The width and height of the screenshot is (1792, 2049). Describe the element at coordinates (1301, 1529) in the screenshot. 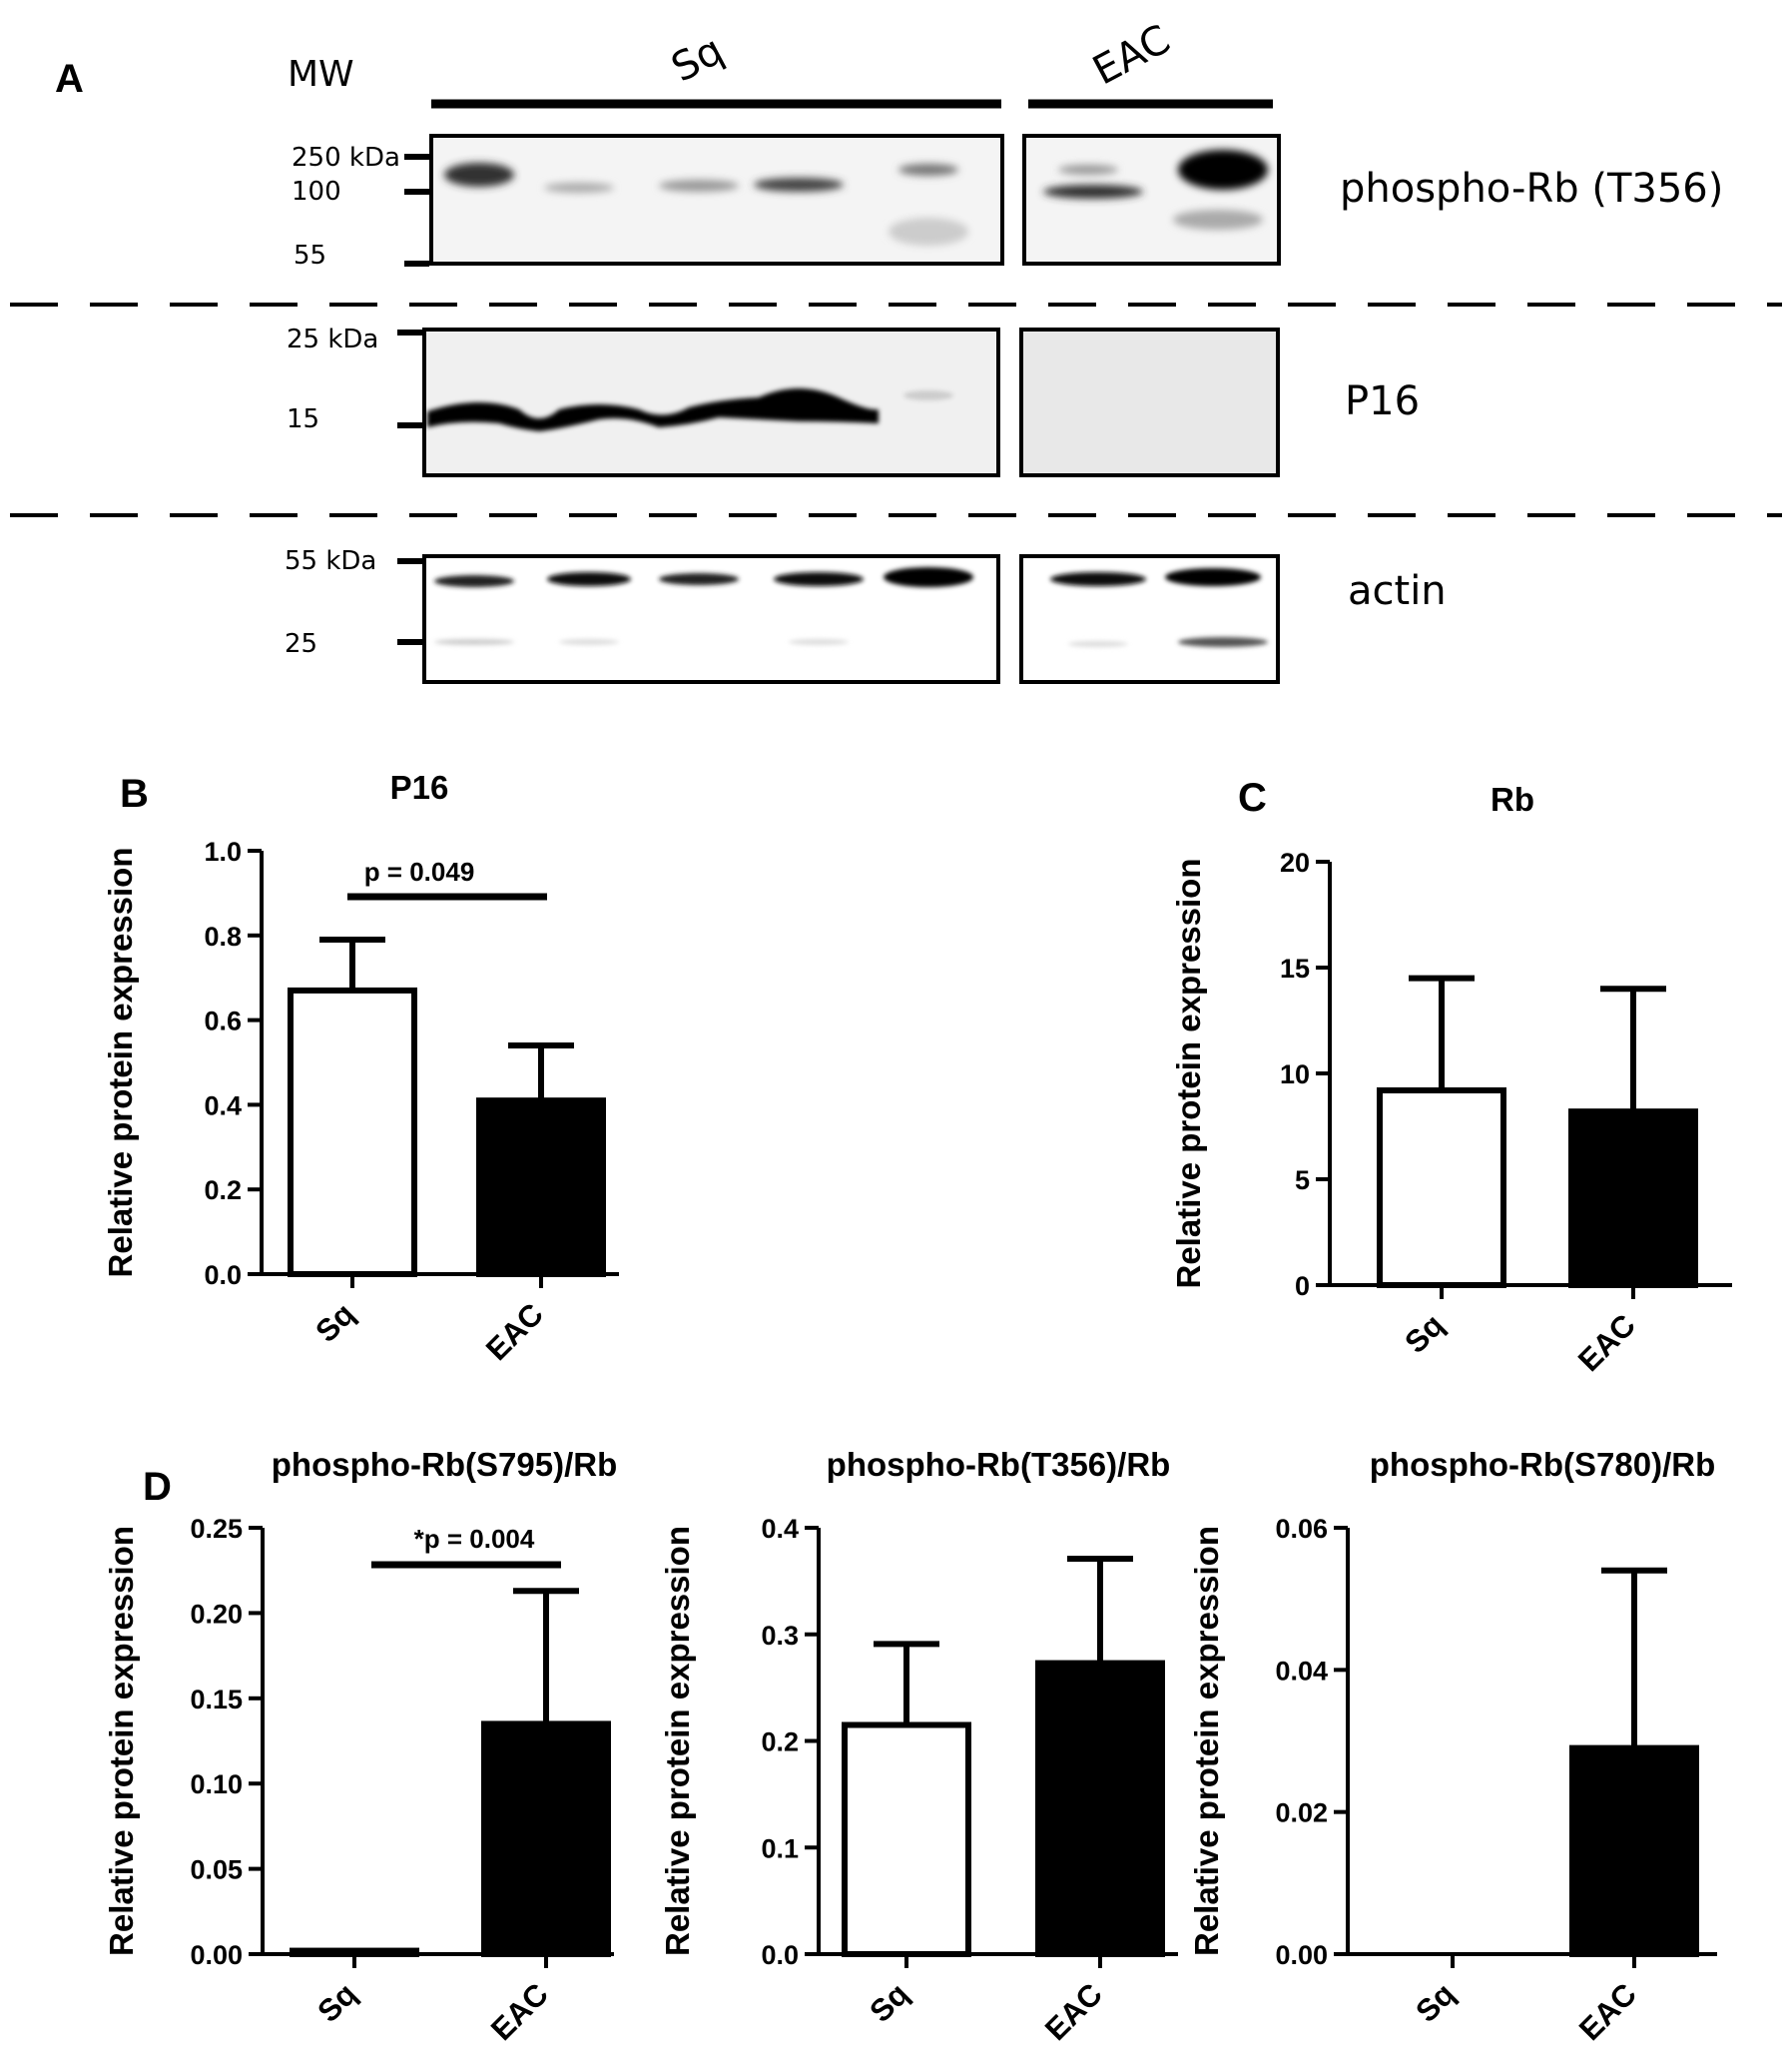

I see `y-tick-label: 0.06` at that location.